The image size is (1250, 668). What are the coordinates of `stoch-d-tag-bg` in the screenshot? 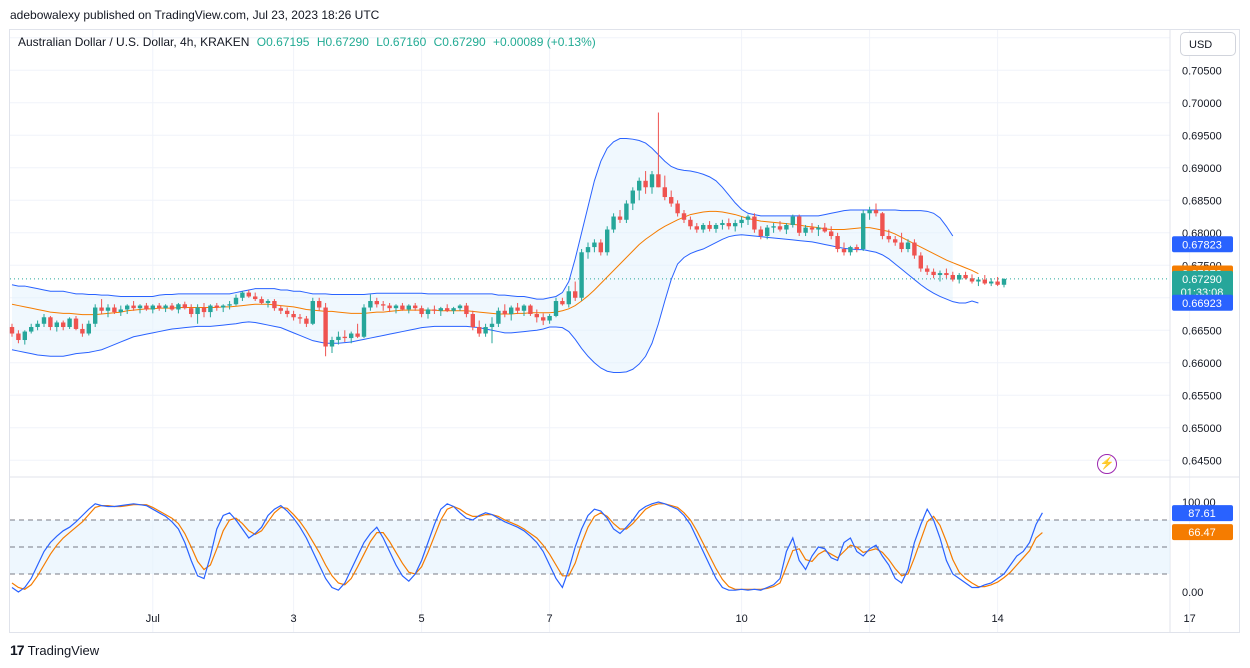 It's located at (1202, 532).